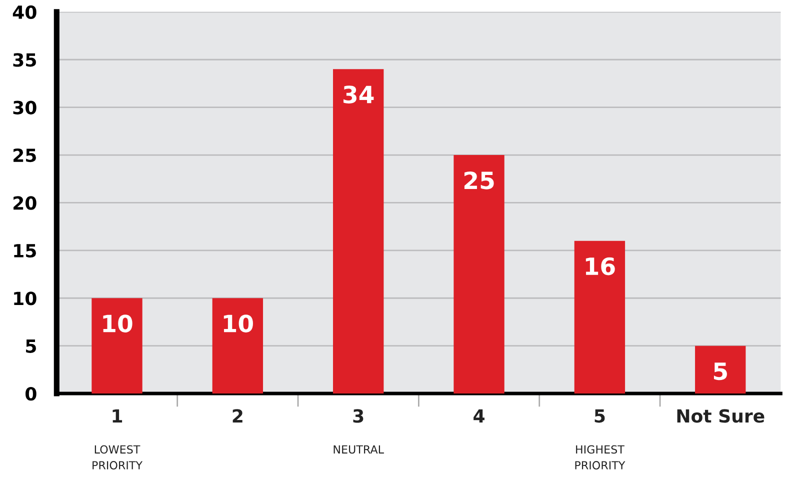 This screenshot has height=477, width=787. Describe the element at coordinates (24, 107) in the screenshot. I see `y-tick-label: 30` at that location.